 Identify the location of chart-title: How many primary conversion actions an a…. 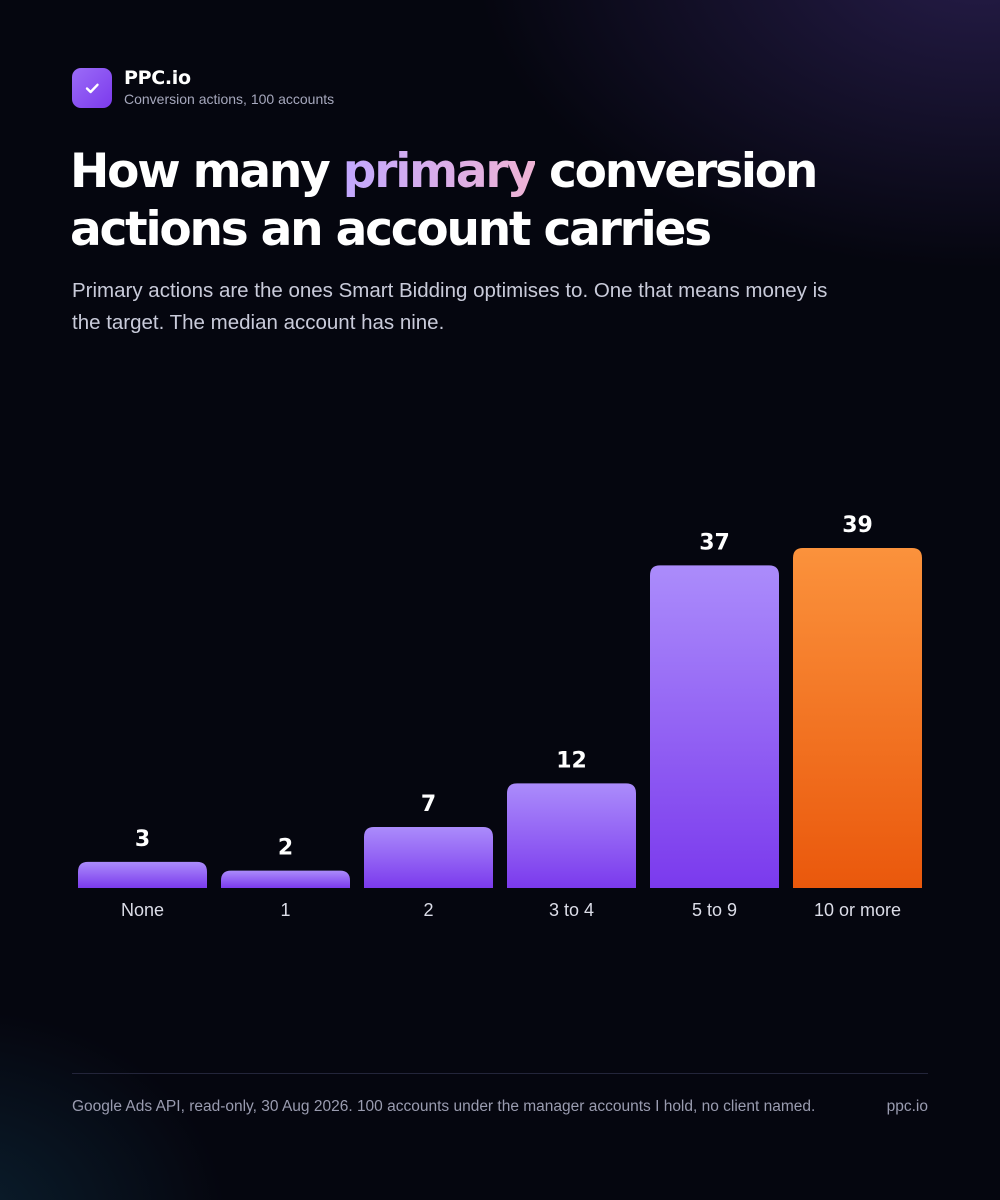
(510, 201).